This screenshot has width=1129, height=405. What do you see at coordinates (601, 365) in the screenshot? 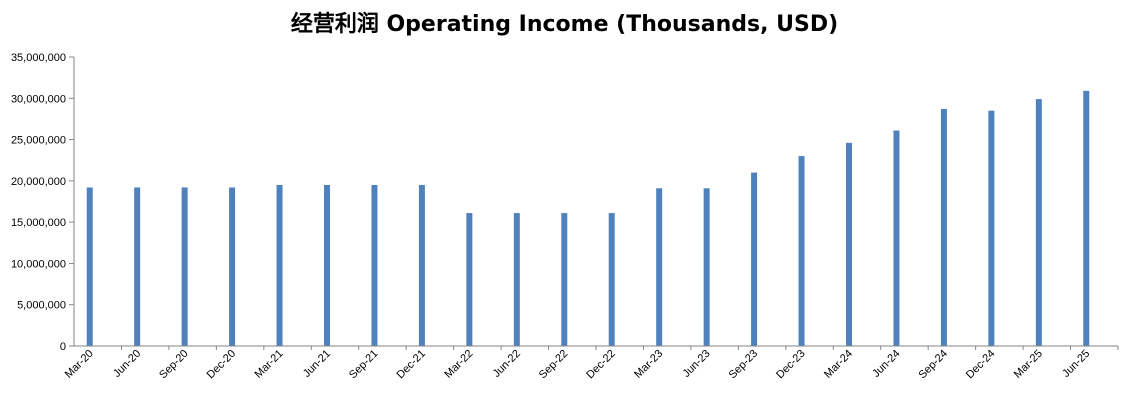
I see `x-tick-label: Dec-22` at bounding box center [601, 365].